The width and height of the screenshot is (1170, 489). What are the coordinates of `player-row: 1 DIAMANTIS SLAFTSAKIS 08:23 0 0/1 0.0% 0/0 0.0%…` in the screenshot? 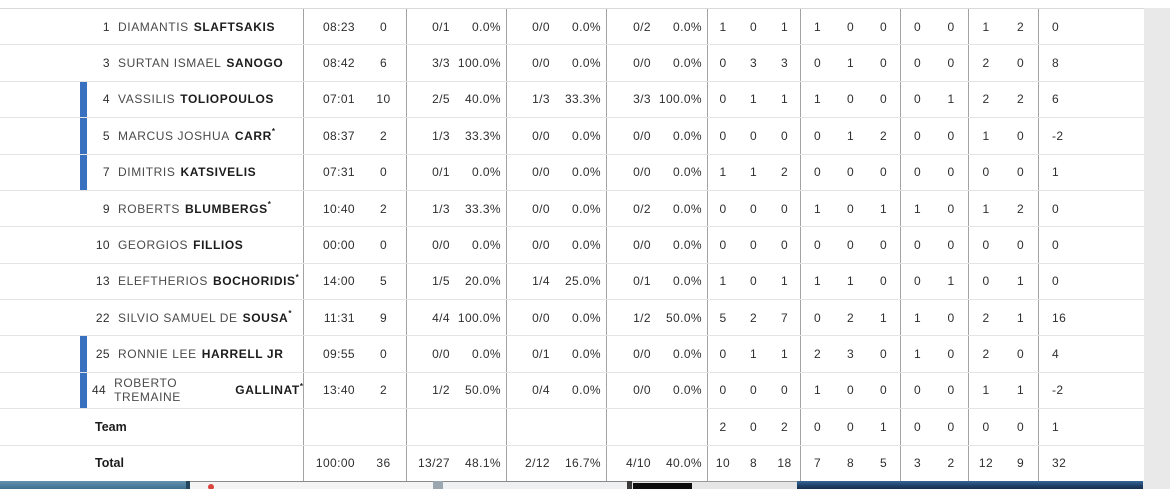 It's located at (572, 27).